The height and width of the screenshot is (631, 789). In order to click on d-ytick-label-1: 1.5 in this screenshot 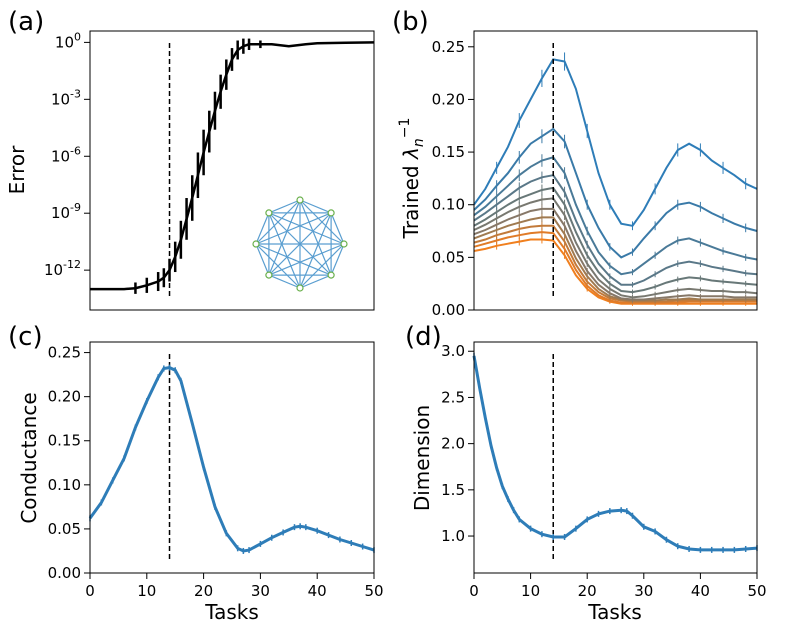, I will do `click(453, 490)`.